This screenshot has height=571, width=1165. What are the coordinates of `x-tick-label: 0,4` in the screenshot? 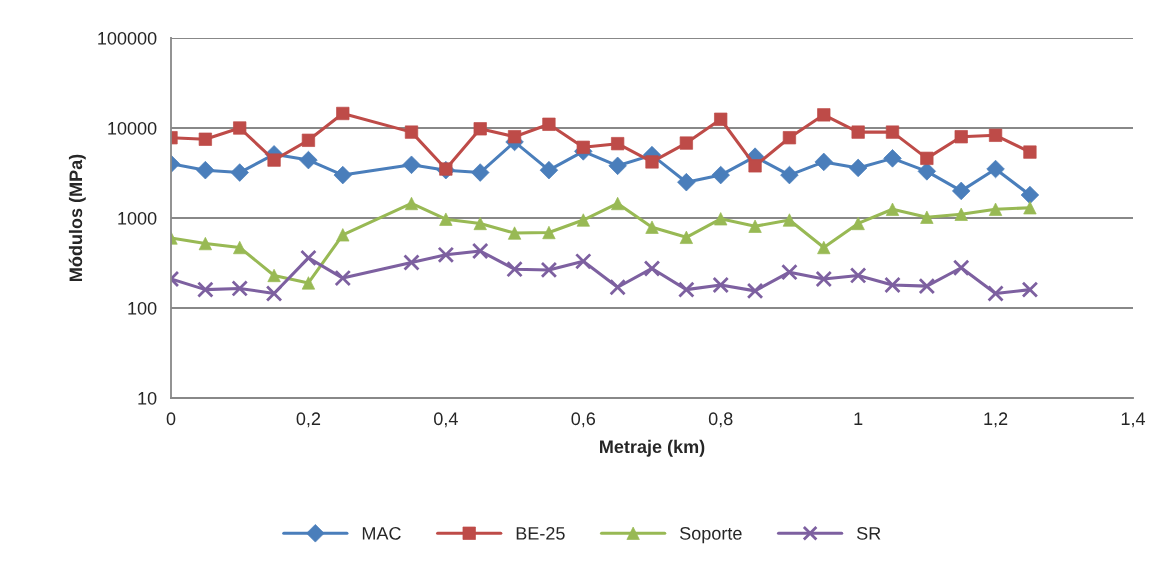 It's located at (446, 420).